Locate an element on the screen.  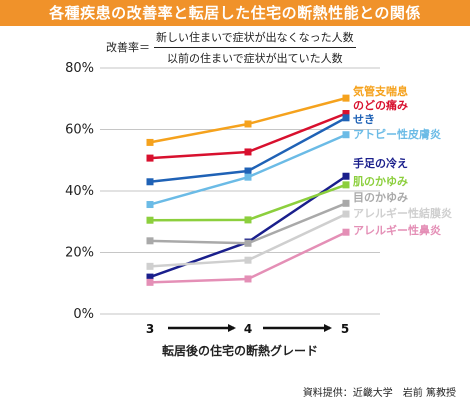
y-tick-label: 40% is located at coordinates (79, 191).